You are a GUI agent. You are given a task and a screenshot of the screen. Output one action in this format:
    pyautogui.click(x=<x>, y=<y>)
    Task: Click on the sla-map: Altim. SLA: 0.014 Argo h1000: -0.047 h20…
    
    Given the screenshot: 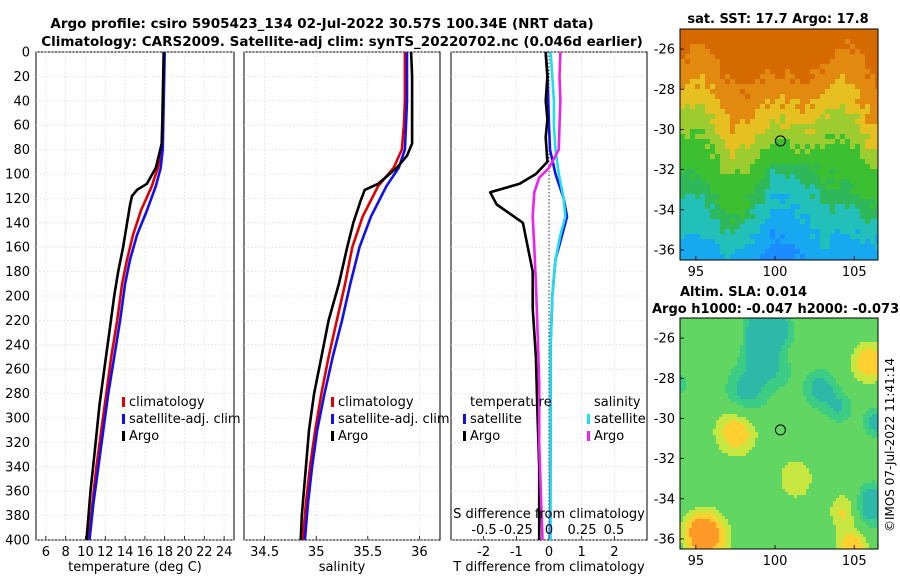 What is the action you would take?
    pyautogui.click(x=775, y=427)
    